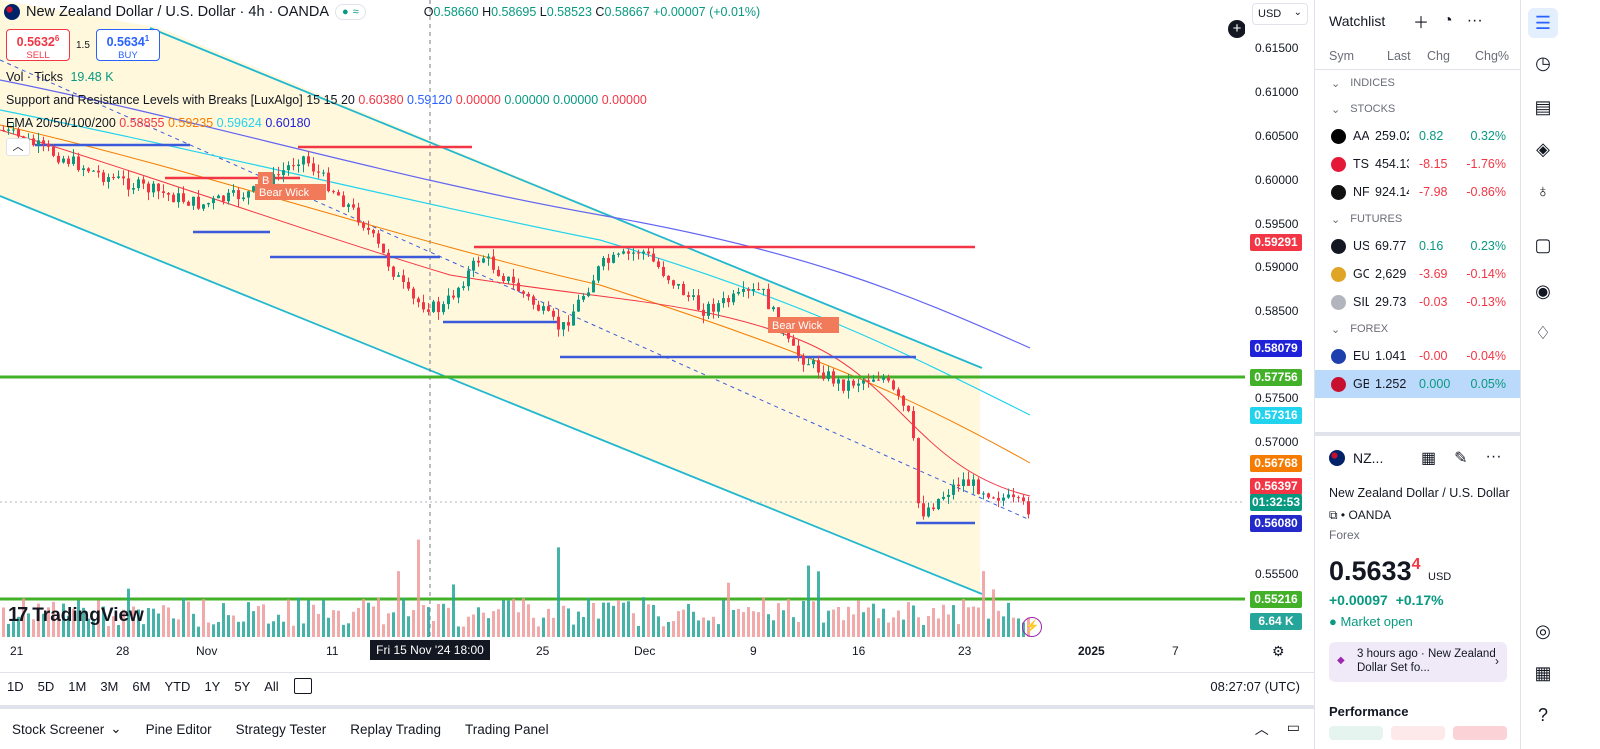  I want to click on calendar-icon: ▦, so click(1543, 673).